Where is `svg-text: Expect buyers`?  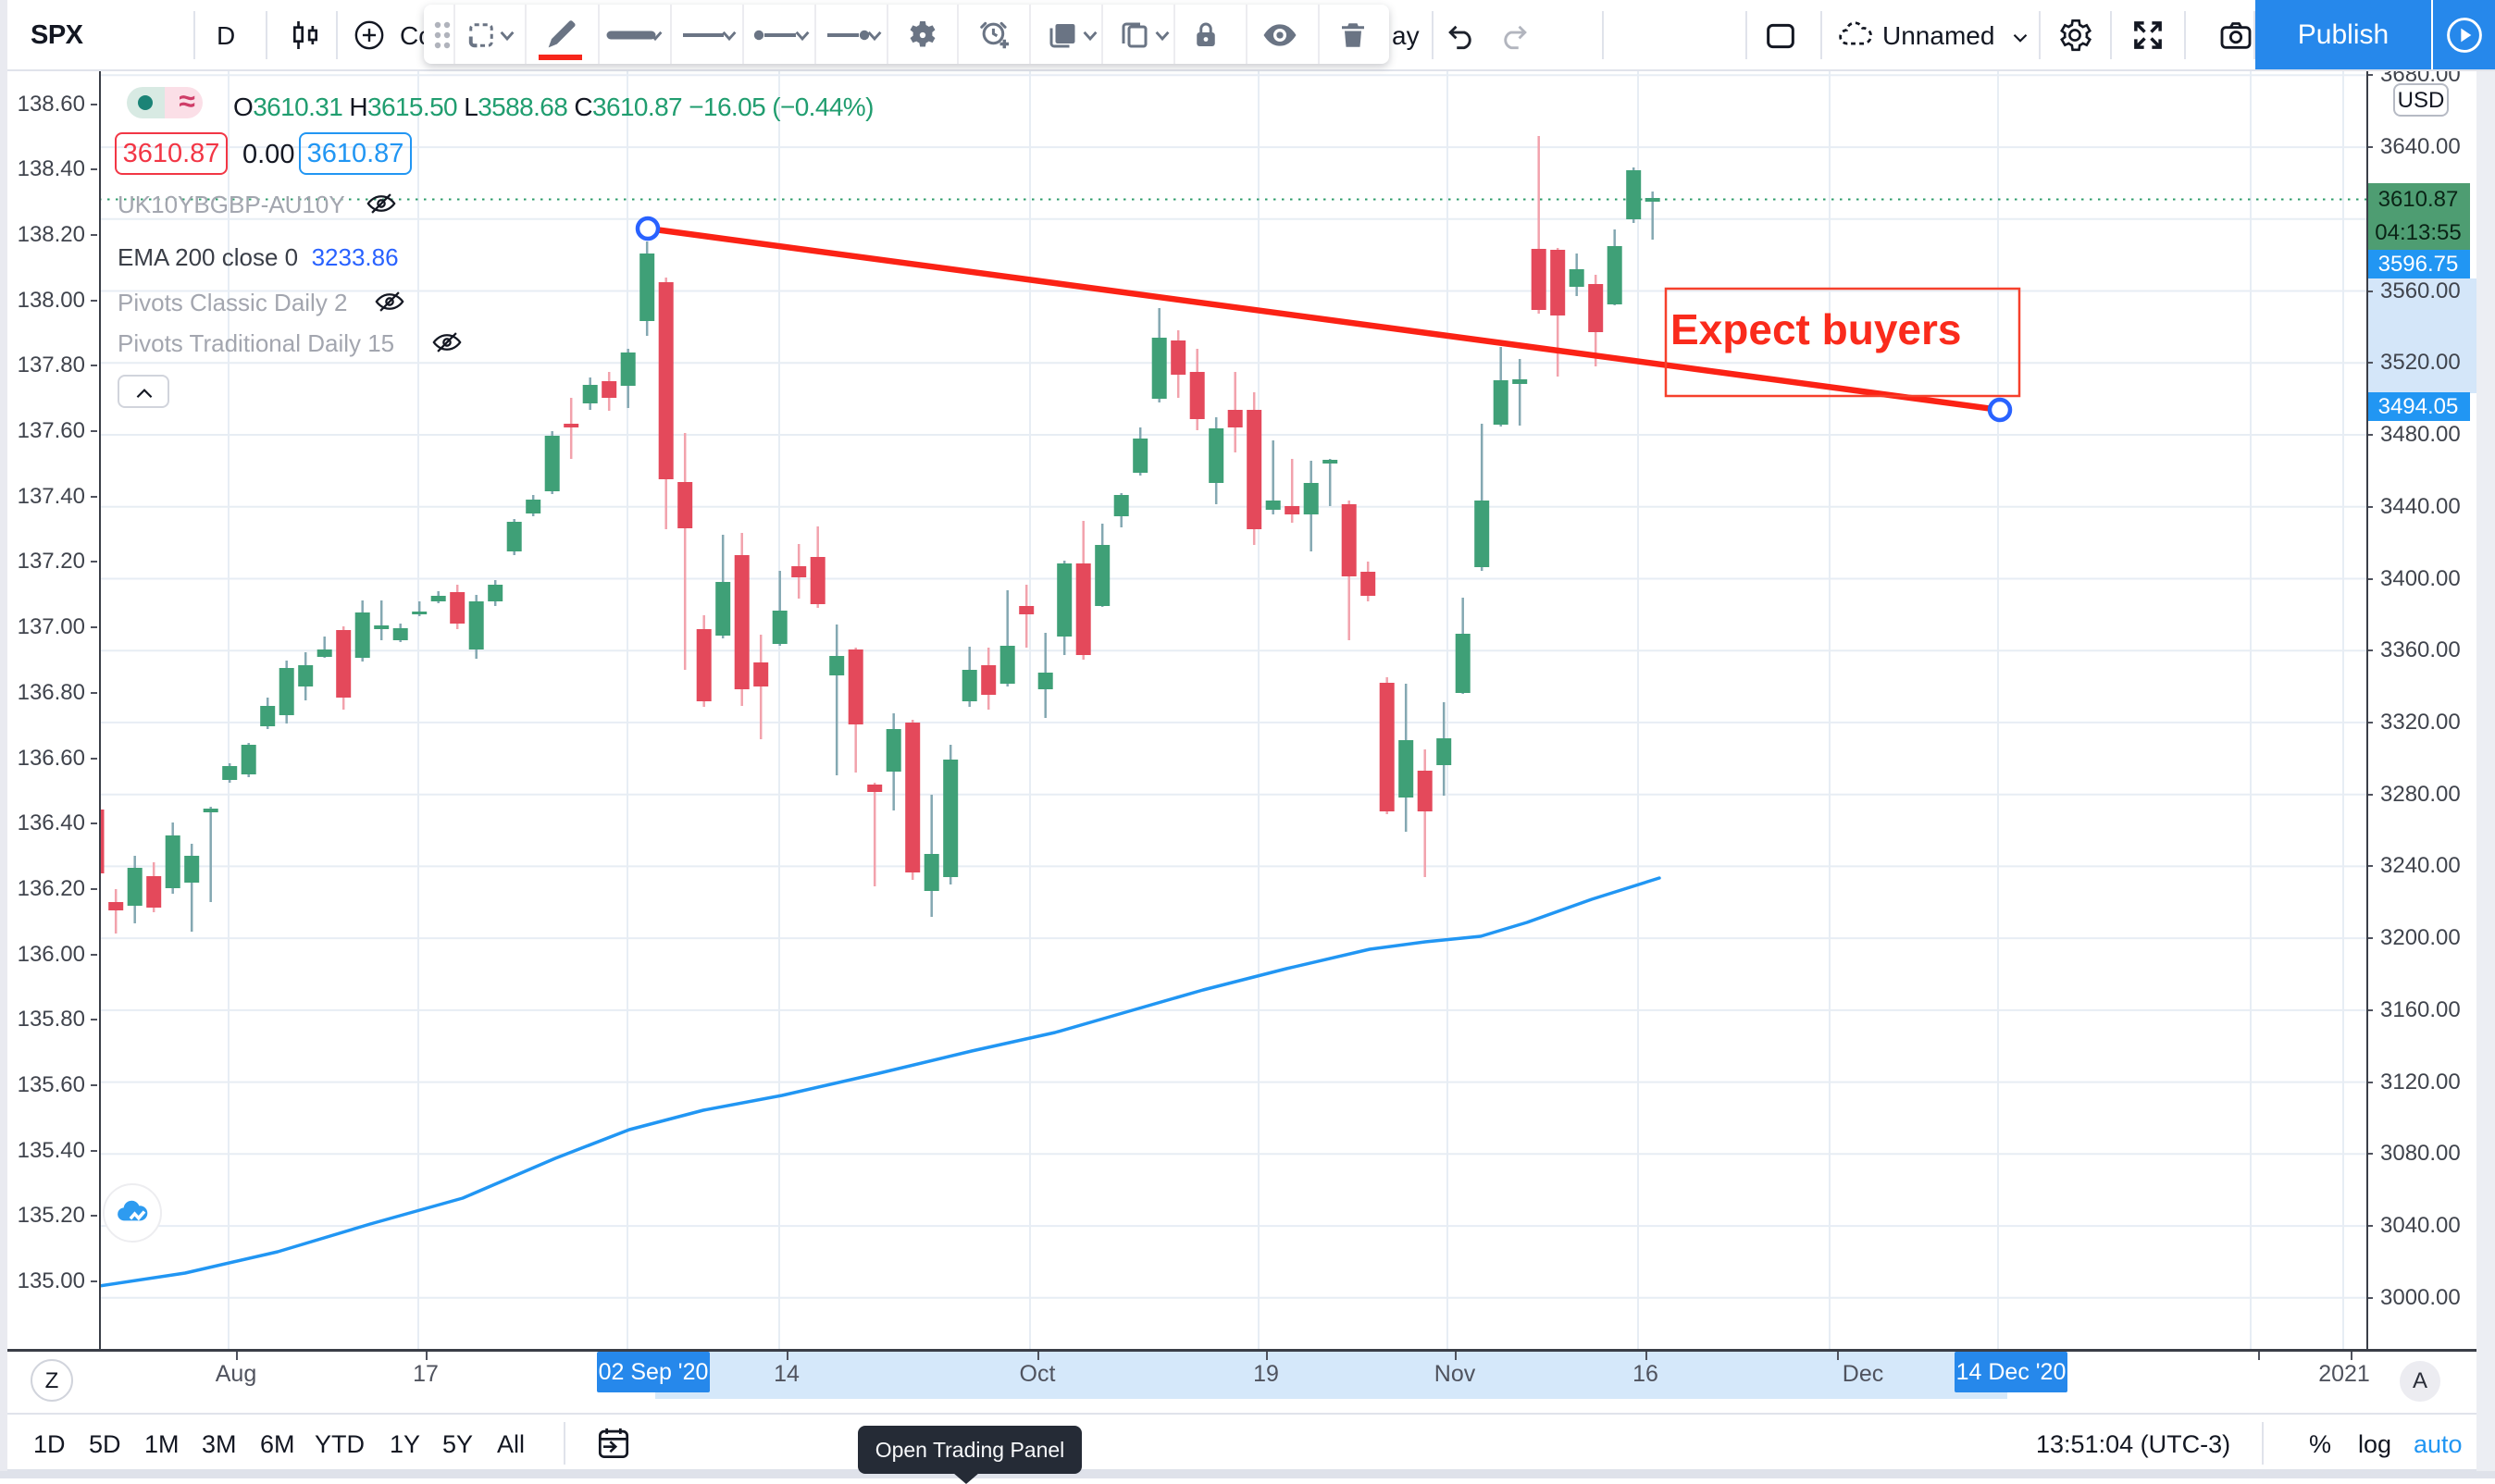 svg-text: Expect buyers is located at coordinates (1815, 329).